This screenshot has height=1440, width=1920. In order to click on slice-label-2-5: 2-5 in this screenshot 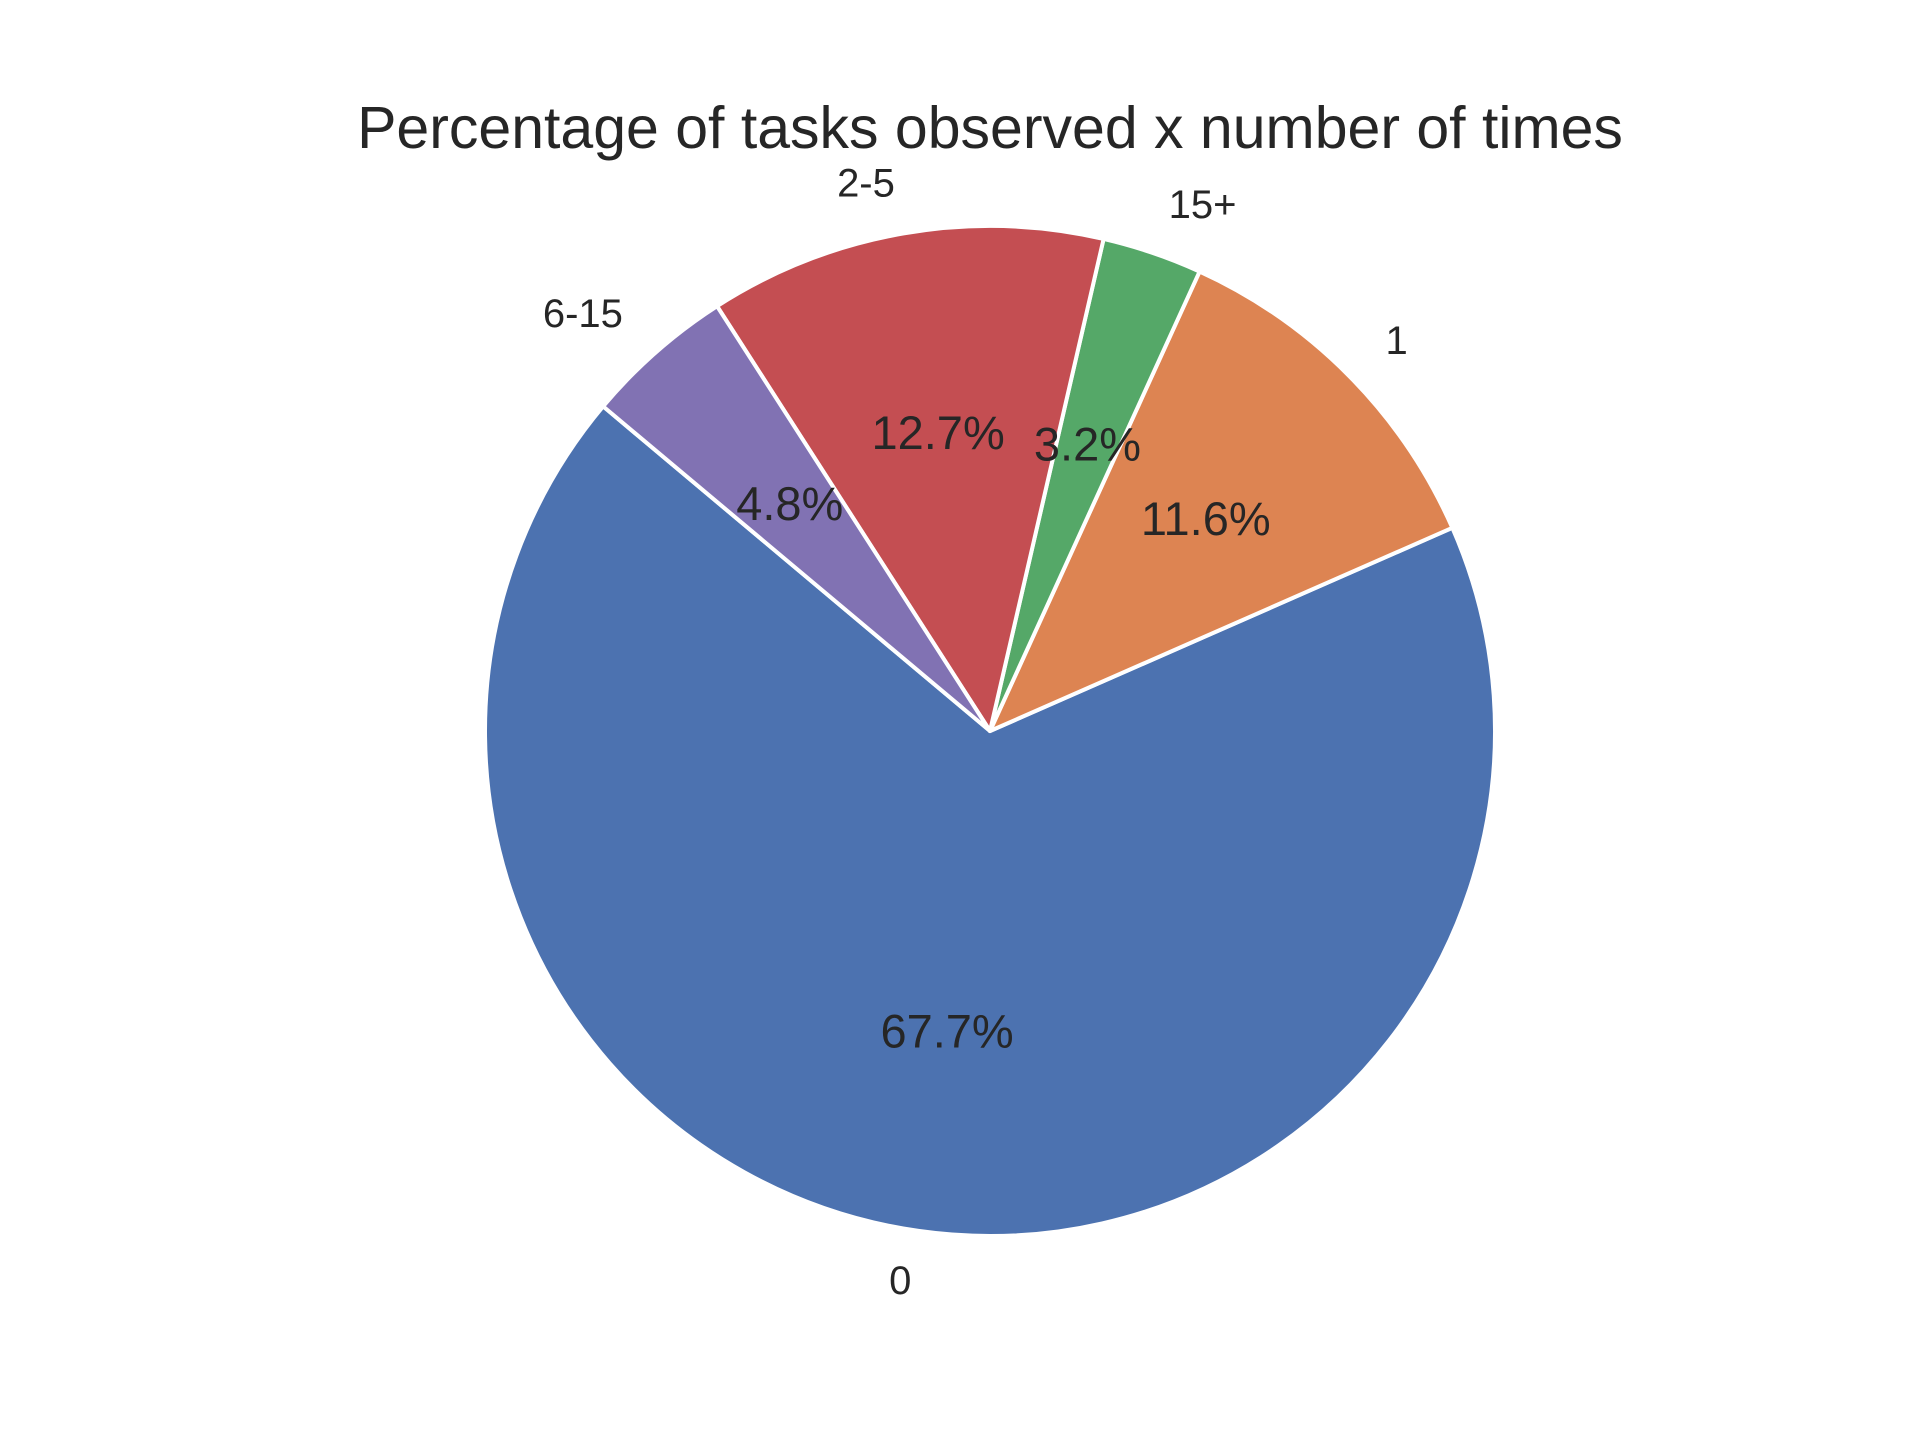, I will do `click(866, 184)`.